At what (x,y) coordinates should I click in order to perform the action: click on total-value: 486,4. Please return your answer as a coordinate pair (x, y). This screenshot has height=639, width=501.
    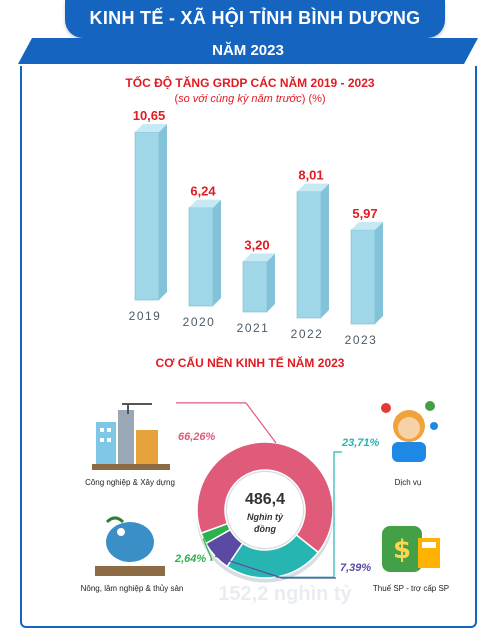
    Looking at the image, I should click on (265, 499).